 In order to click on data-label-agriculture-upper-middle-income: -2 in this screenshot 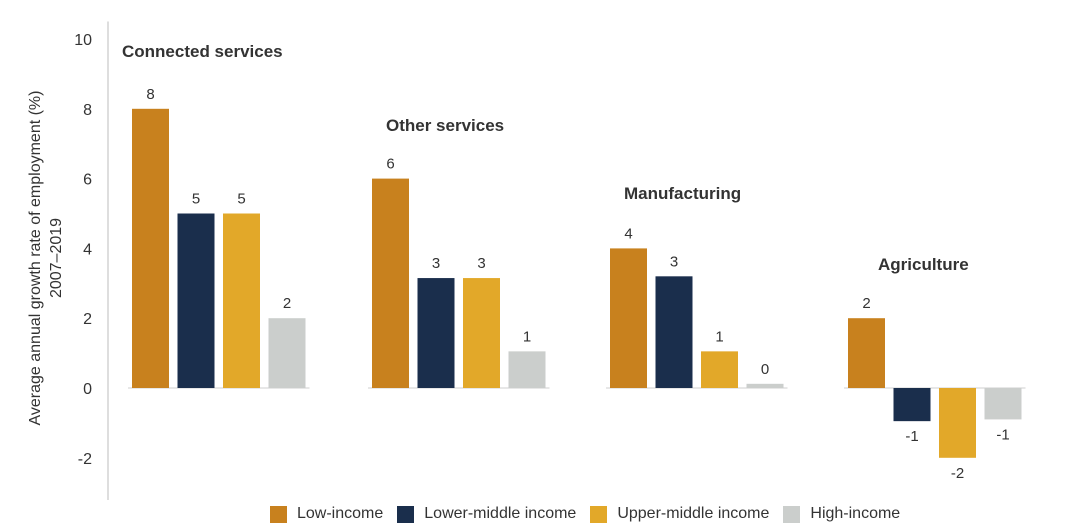, I will do `click(957, 473)`.